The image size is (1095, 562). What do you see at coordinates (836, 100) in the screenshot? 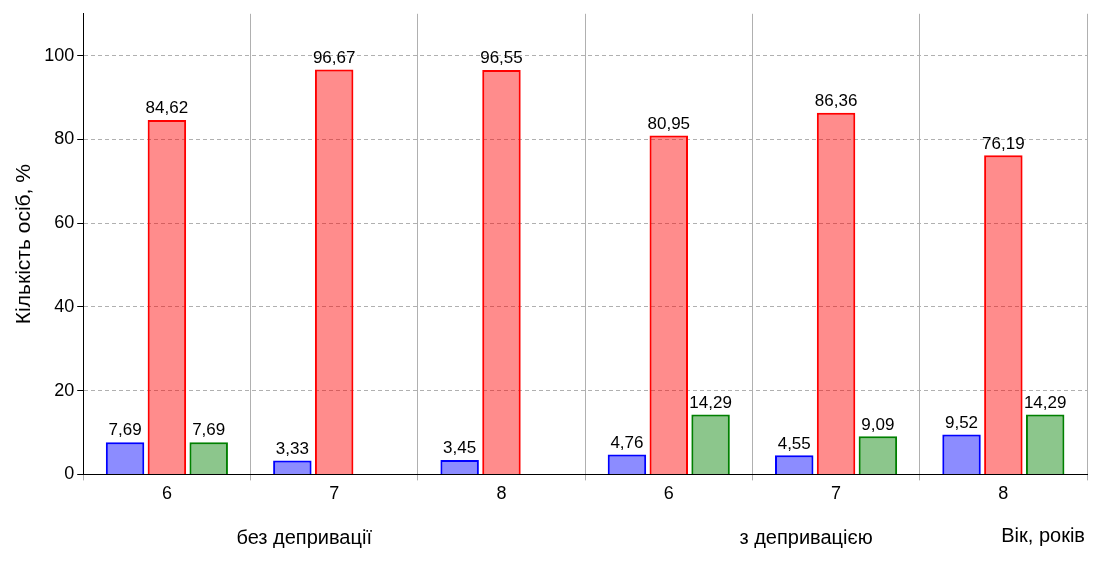
I see `data-label: 86,36` at bounding box center [836, 100].